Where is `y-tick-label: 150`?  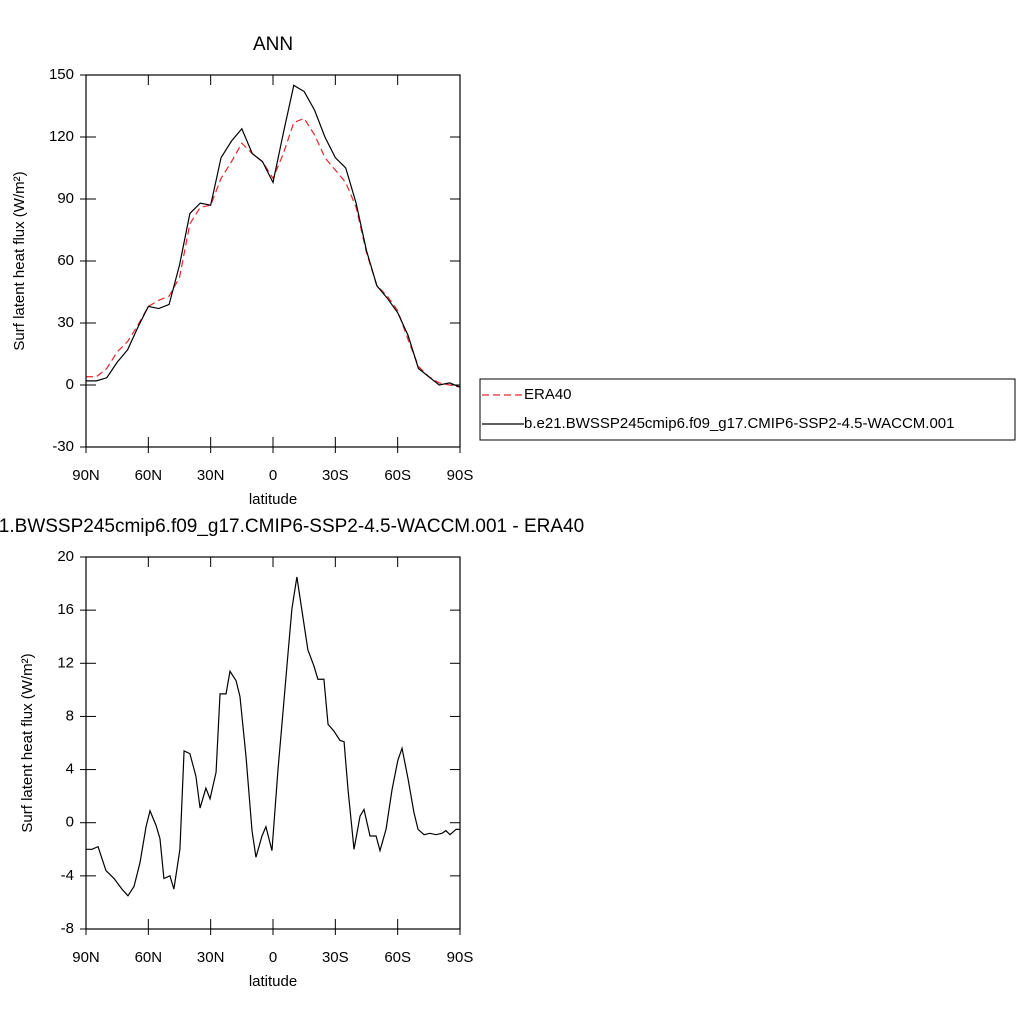 y-tick-label: 150 is located at coordinates (61, 74).